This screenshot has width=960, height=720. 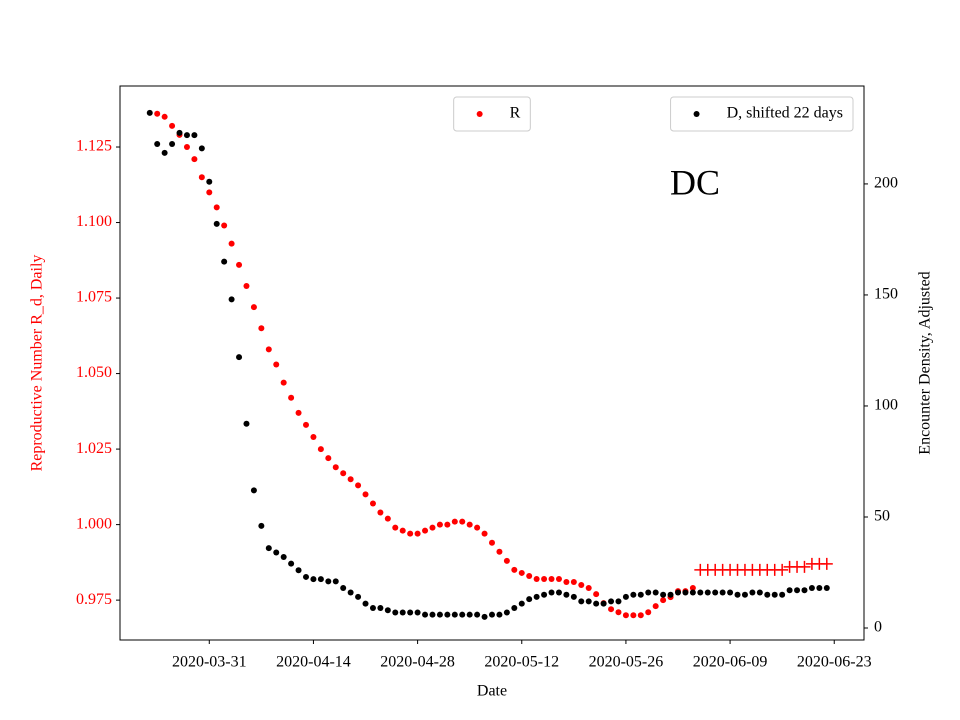 I want to click on x-tick-label: 2020-04-28, so click(x=417, y=662).